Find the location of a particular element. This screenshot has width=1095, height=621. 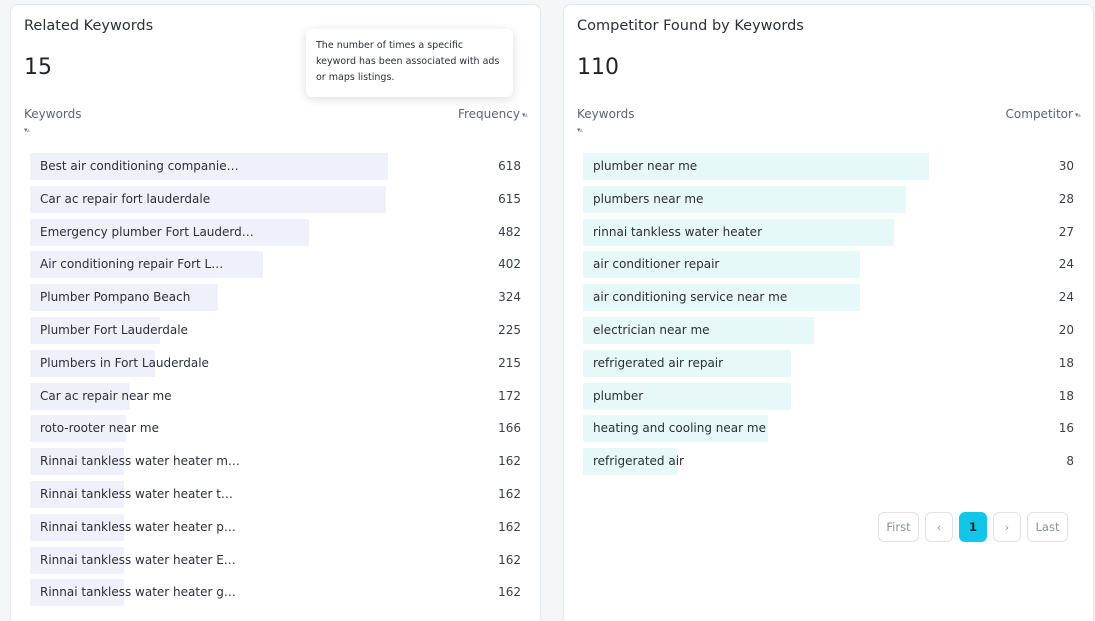

list-item: Rinnai tankless water heater m… 162 is located at coordinates (275, 464).